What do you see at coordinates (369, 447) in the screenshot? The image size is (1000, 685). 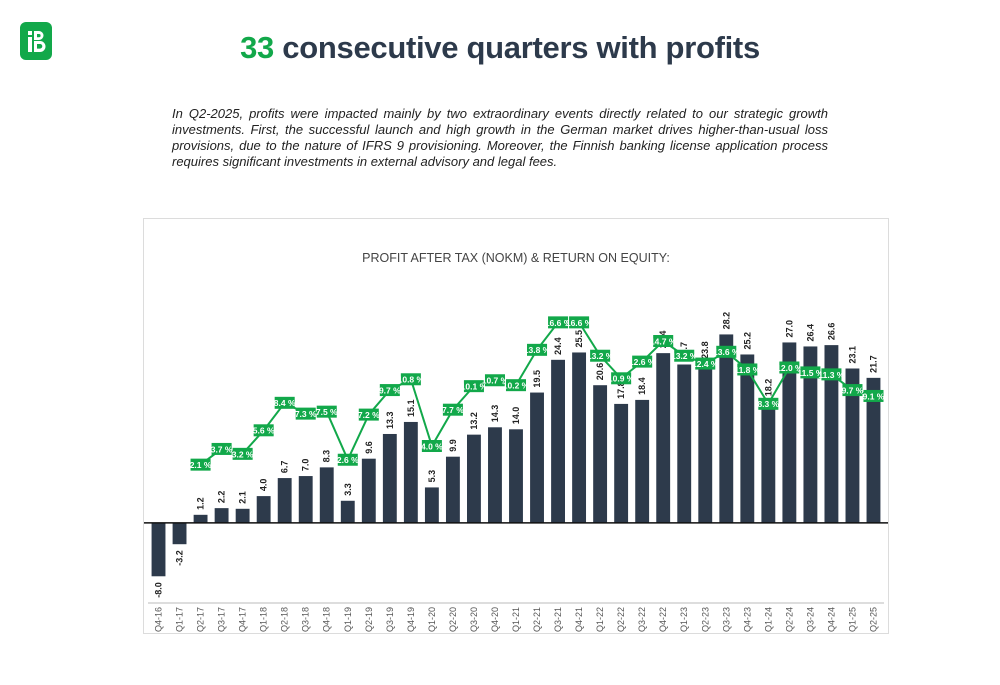 I see `bar-value-label: 9.6` at bounding box center [369, 447].